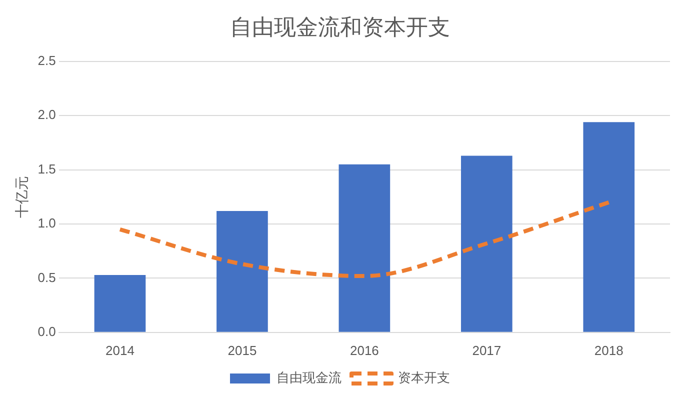 The height and width of the screenshot is (400, 700). I want to click on y-axis-title: 十亿元, so click(21, 197).